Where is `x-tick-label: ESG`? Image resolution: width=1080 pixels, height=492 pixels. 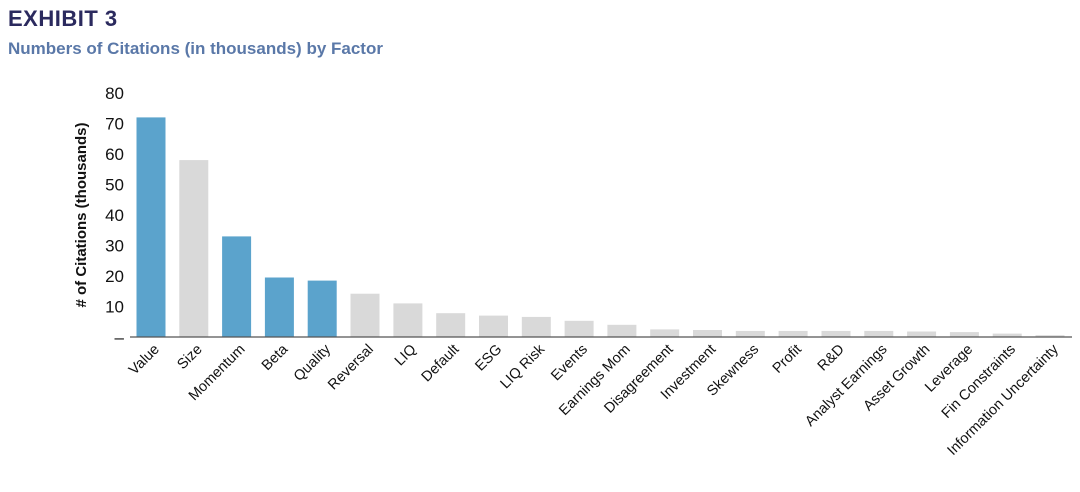
x-tick-label: ESG is located at coordinates (488, 358).